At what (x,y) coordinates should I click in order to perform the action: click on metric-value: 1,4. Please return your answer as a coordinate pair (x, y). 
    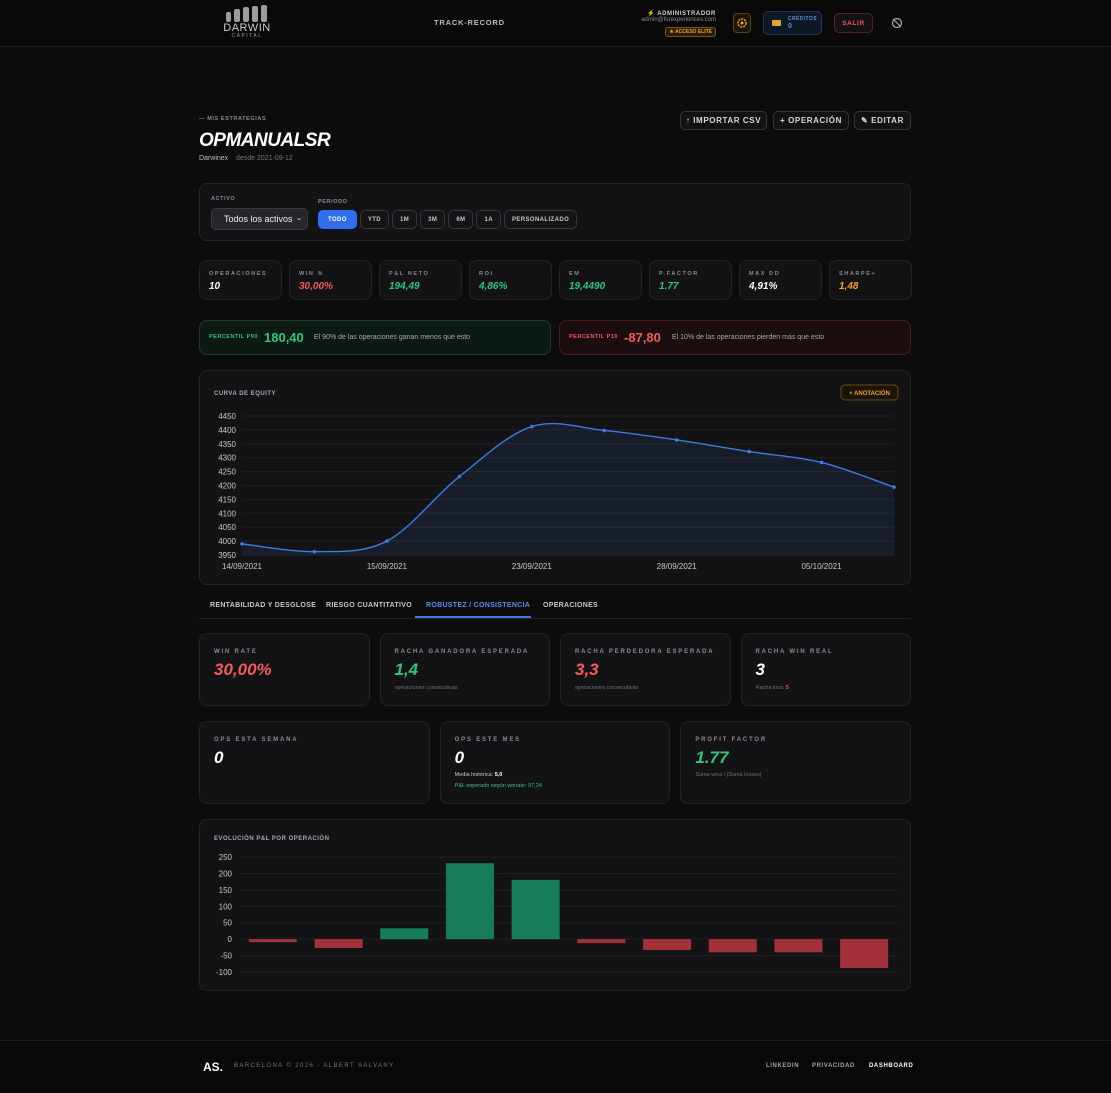
    Looking at the image, I should click on (406, 669).